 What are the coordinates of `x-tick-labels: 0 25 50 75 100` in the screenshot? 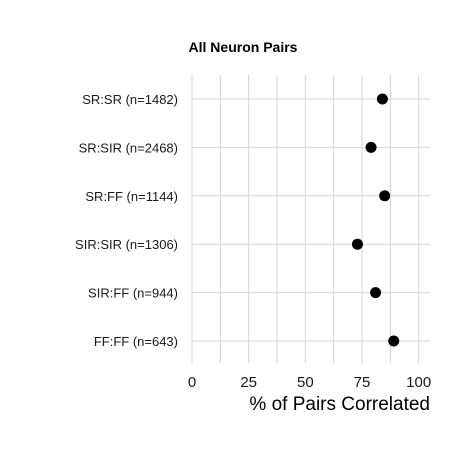 It's located at (309, 382).